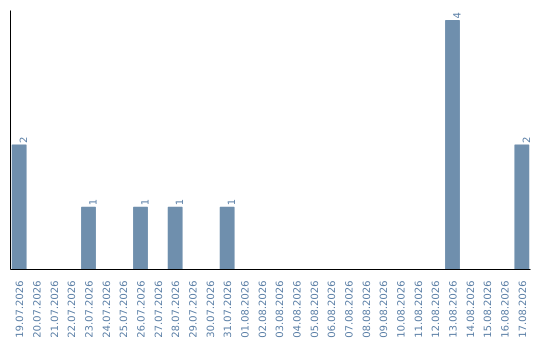 Image resolution: width=540 pixels, height=340 pixels. I want to click on x-tick-label: 06.08.2026, so click(332, 309).